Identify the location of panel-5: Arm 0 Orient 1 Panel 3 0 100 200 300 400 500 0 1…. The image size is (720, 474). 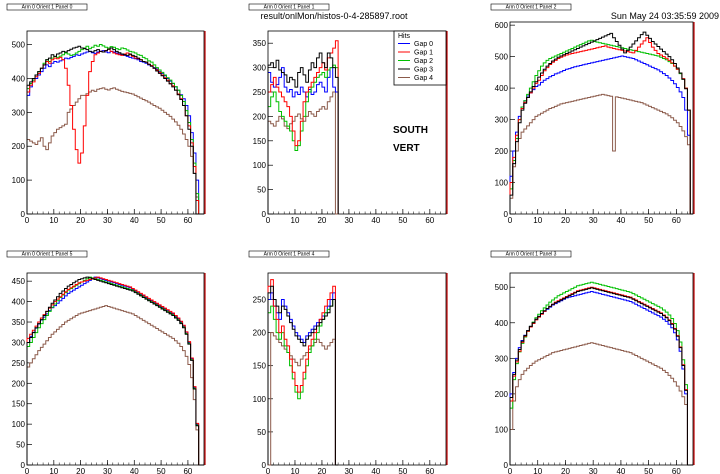
(592, 362).